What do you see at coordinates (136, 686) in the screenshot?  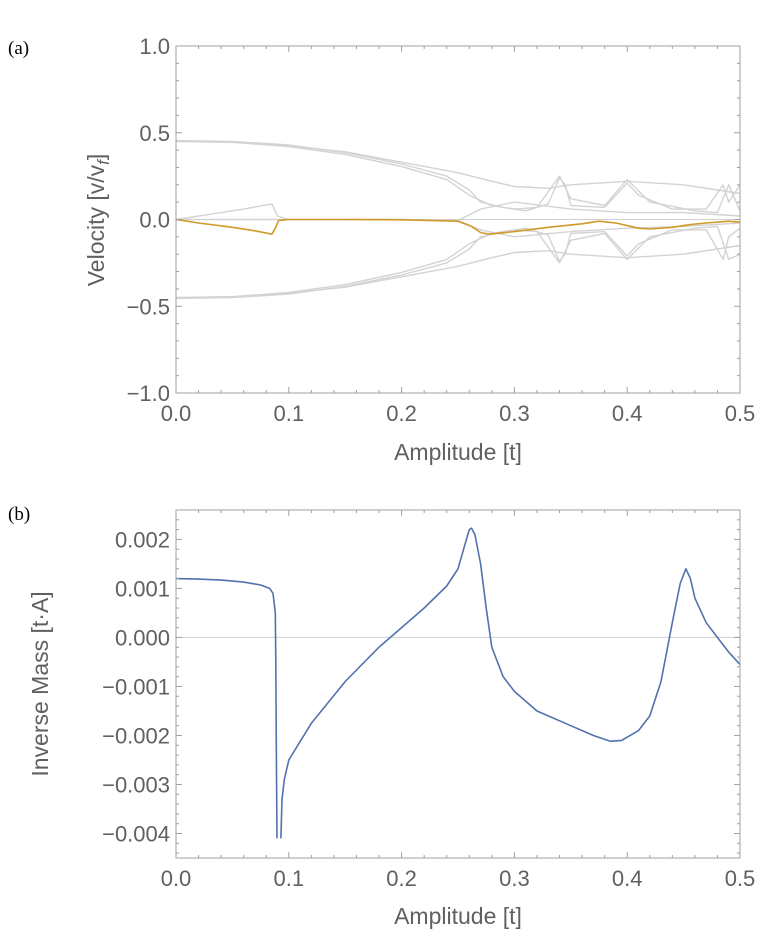 I see `y-tick-label: −0.001` at bounding box center [136, 686].